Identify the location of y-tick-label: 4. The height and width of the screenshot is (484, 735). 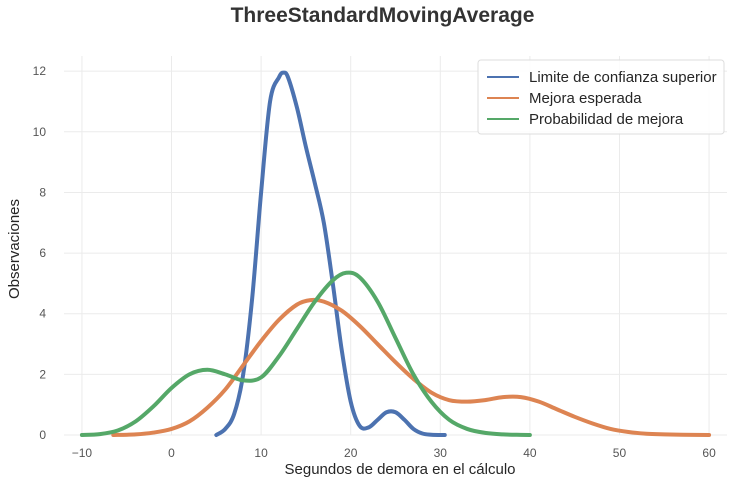
(42, 314).